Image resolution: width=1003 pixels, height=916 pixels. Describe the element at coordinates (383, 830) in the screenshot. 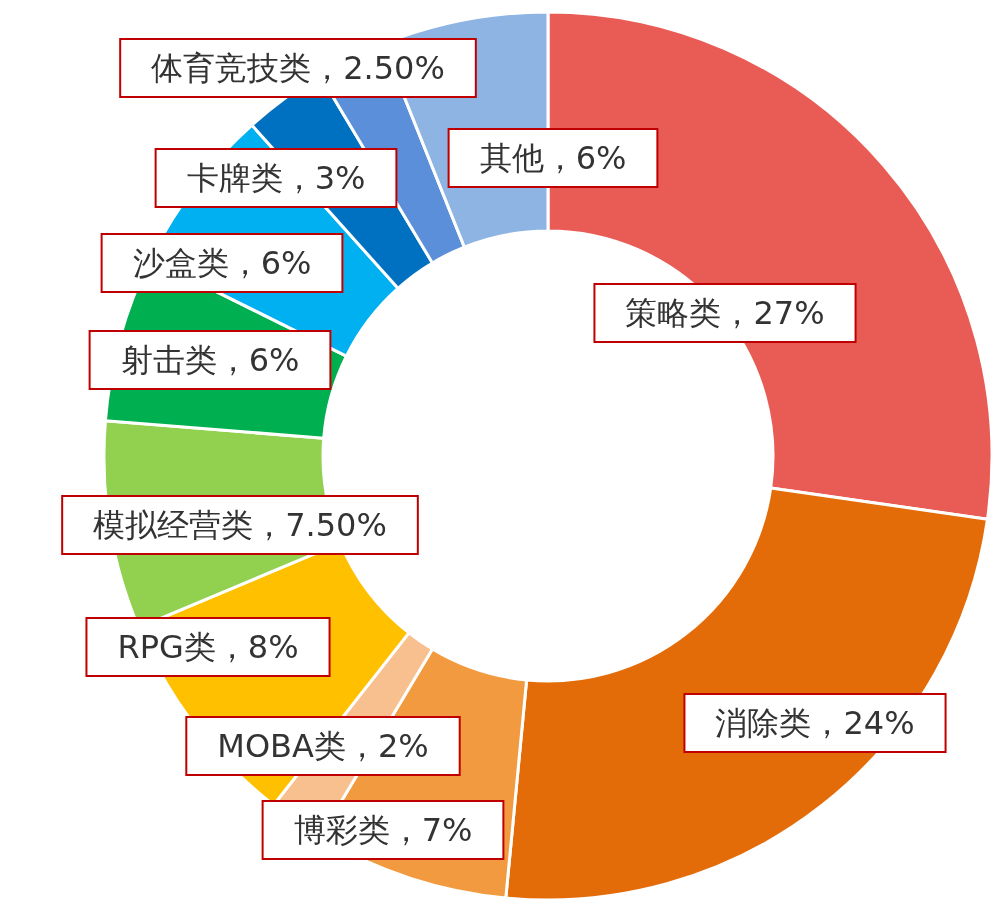

I see `slice-label: 博彩类，7%` at that location.